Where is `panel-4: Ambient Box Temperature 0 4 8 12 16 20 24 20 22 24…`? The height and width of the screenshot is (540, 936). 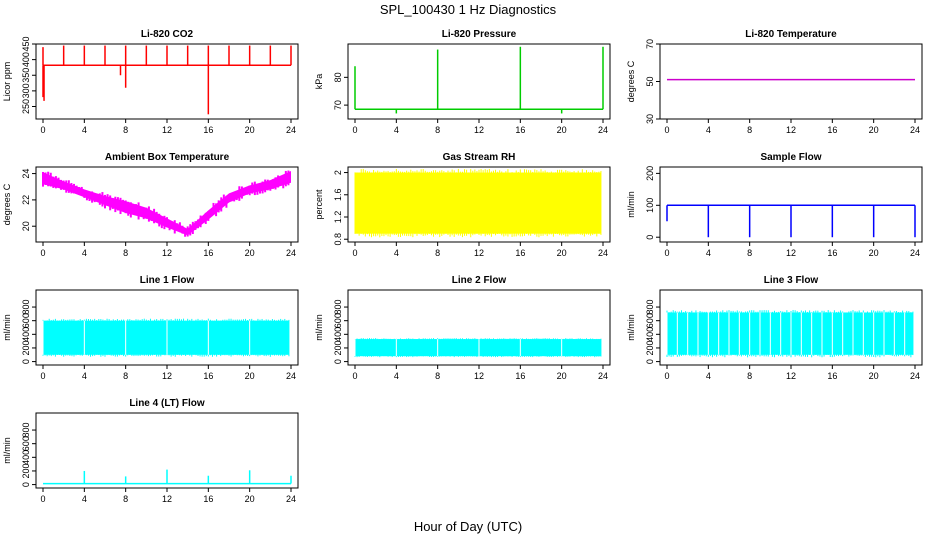 panel-4: Ambient Box Temperature 0 4 8 12 16 20 24 20 22 24… is located at coordinates (150, 205).